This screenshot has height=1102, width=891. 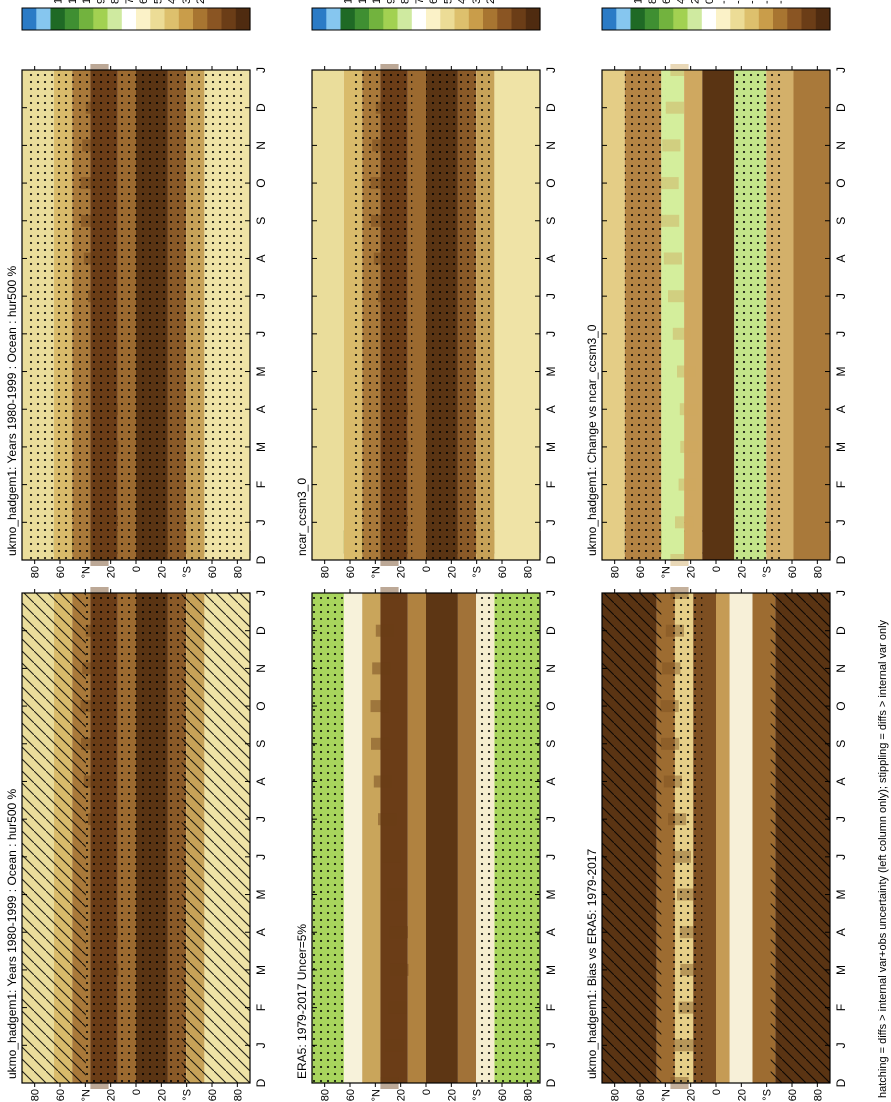 What do you see at coordinates (710, 2) in the screenshot?
I see `colorbar-tick-label: 0` at bounding box center [710, 2].